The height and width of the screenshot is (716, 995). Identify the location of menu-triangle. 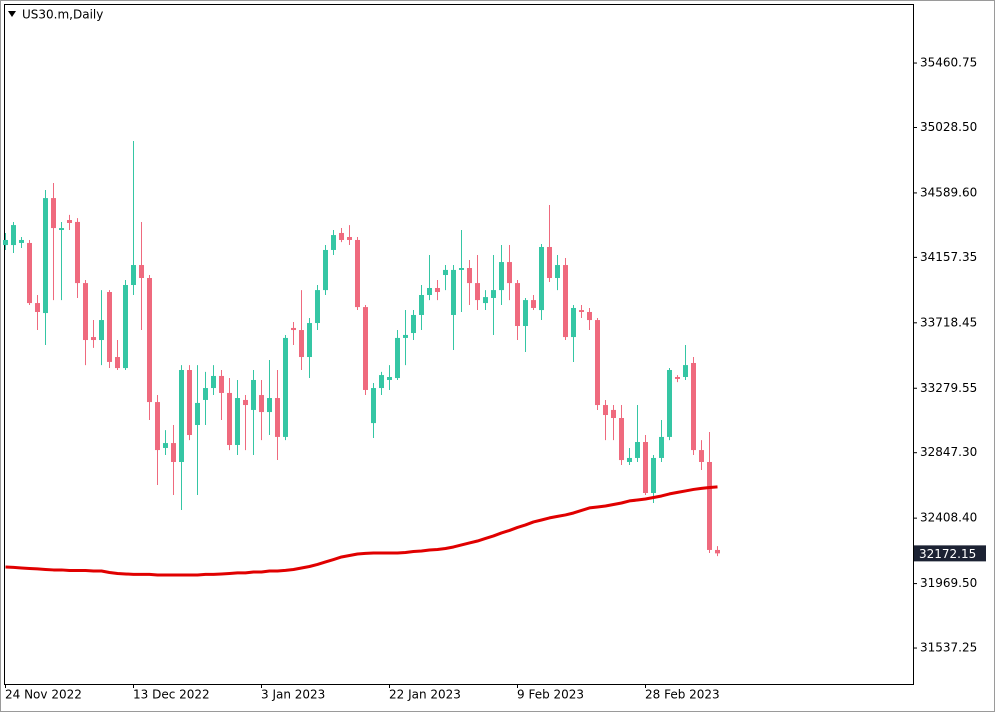
(12, 14).